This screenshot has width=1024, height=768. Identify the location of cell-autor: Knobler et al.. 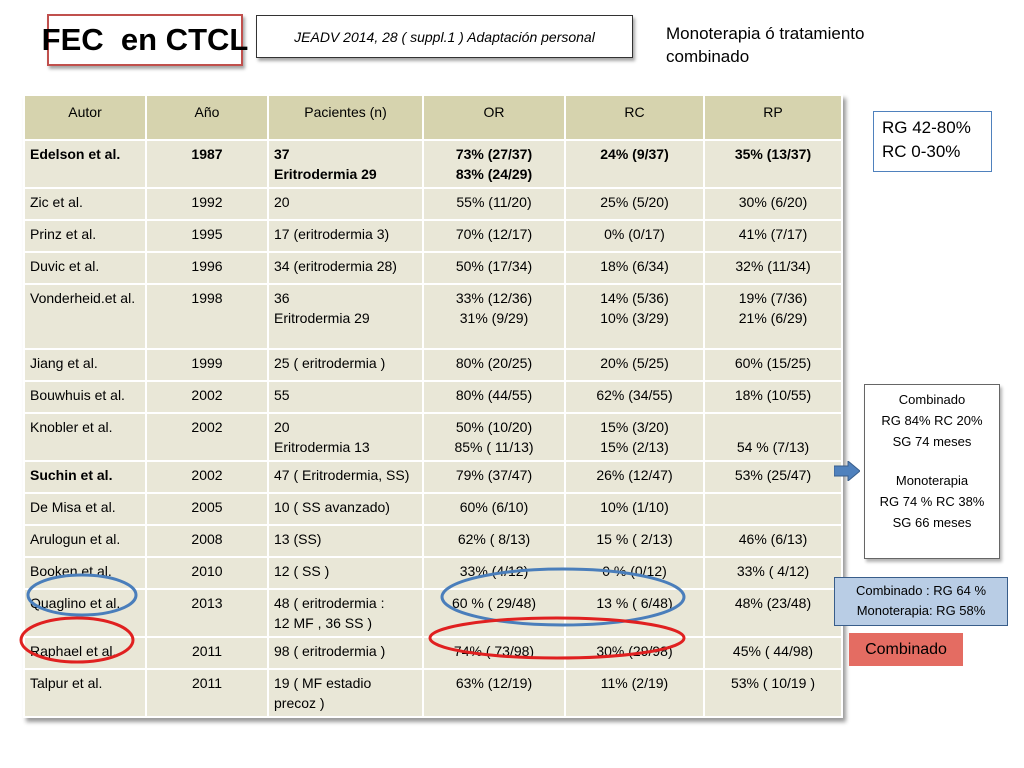
(85, 437).